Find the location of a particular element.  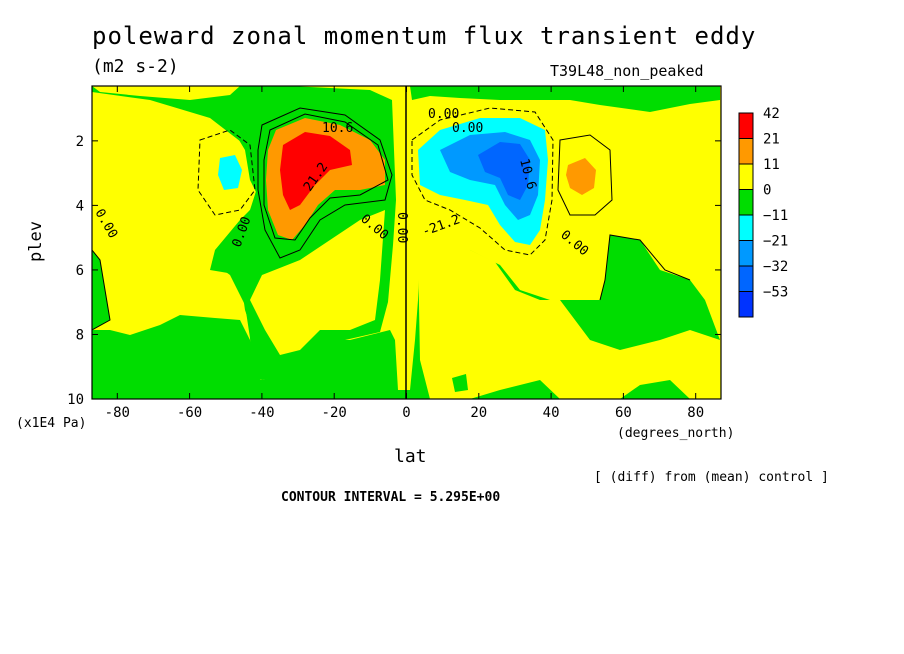

contour-line-sh-dash is located at coordinates (226, 172).